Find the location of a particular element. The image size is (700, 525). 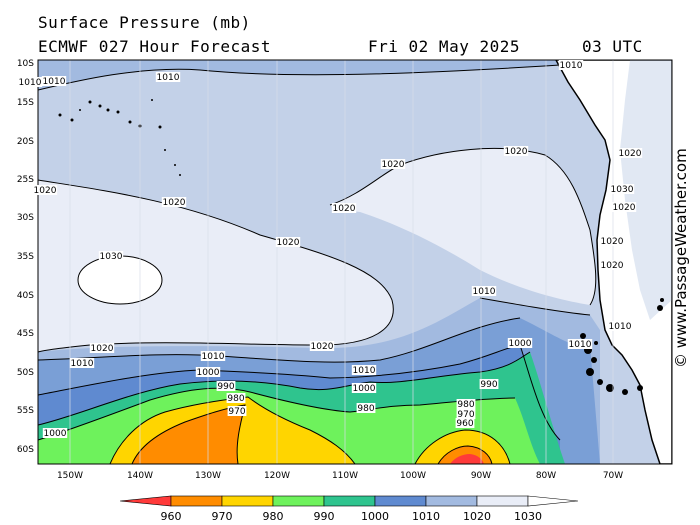

latitude-labels: 10S 15S 20S 25S 30S 35S 40S 45S 50S 55S 60S is located at coordinates (25, 257).